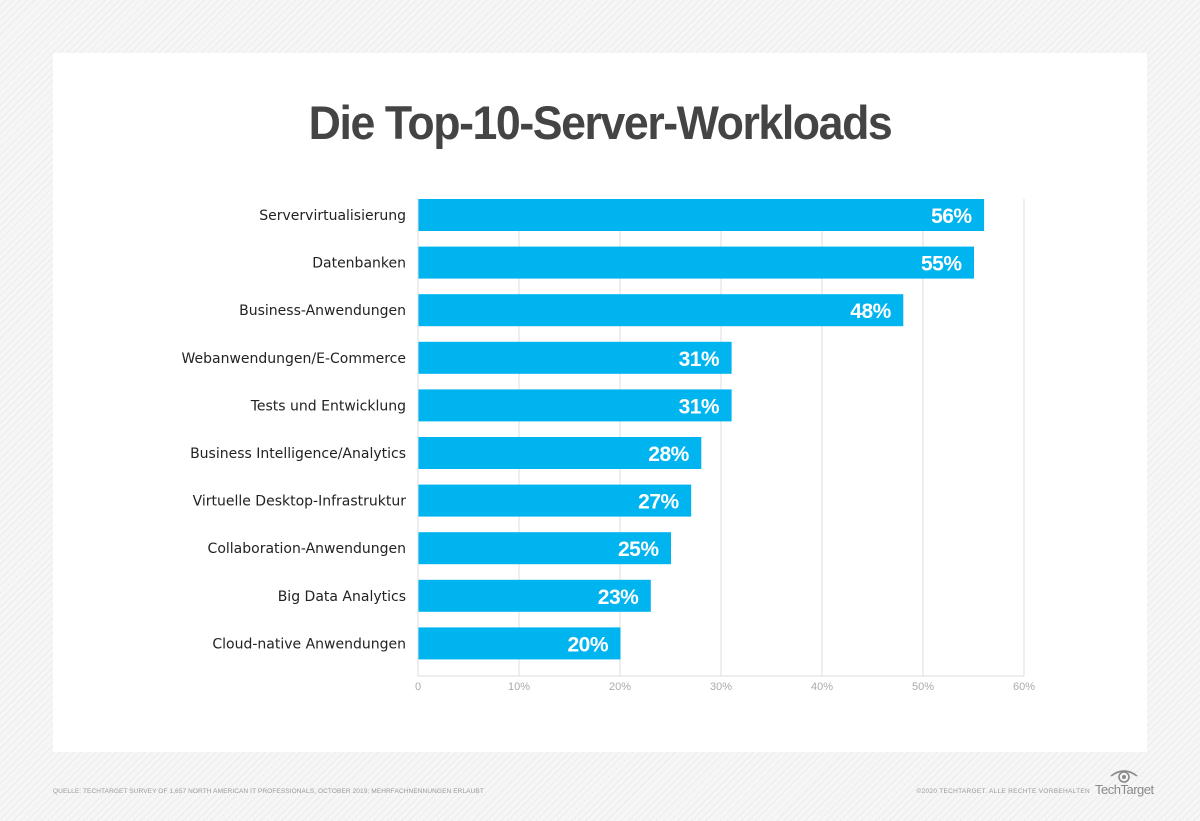 This screenshot has height=821, width=1200. Describe the element at coordinates (951, 216) in the screenshot. I see `value-label: 56%` at that location.